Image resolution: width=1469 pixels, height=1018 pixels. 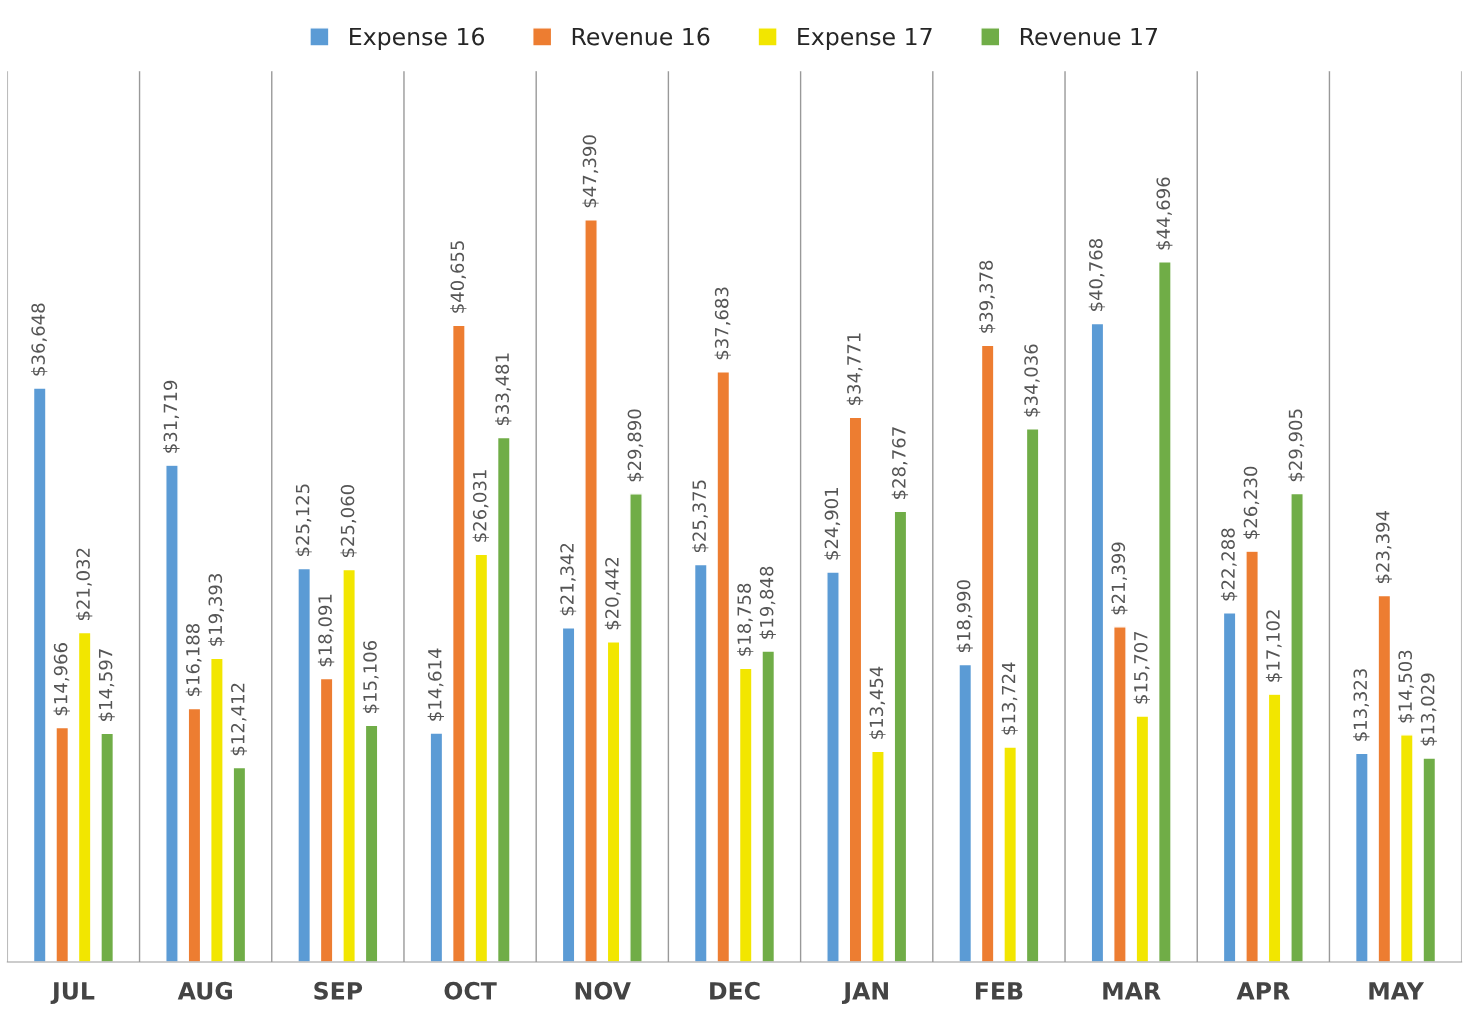 I want to click on data-label: $44,696, so click(x=1164, y=213).